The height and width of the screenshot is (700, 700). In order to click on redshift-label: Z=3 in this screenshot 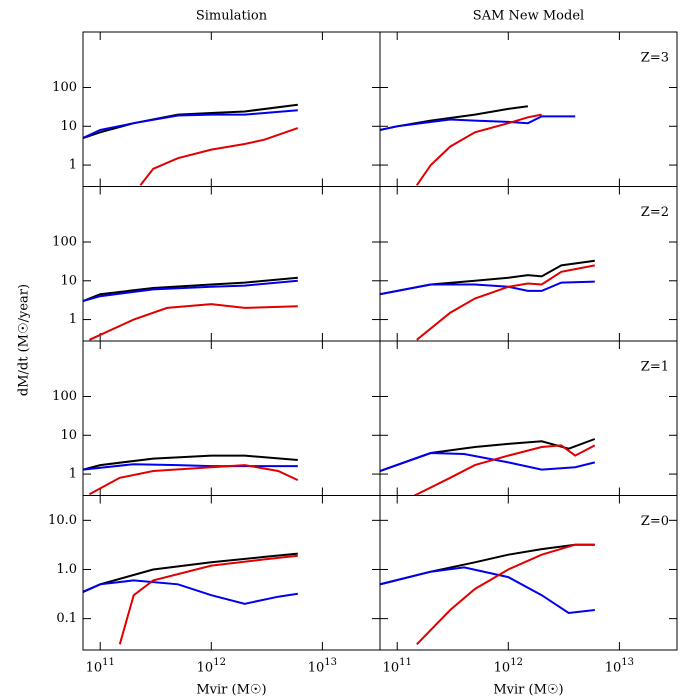, I will do `click(655, 58)`.